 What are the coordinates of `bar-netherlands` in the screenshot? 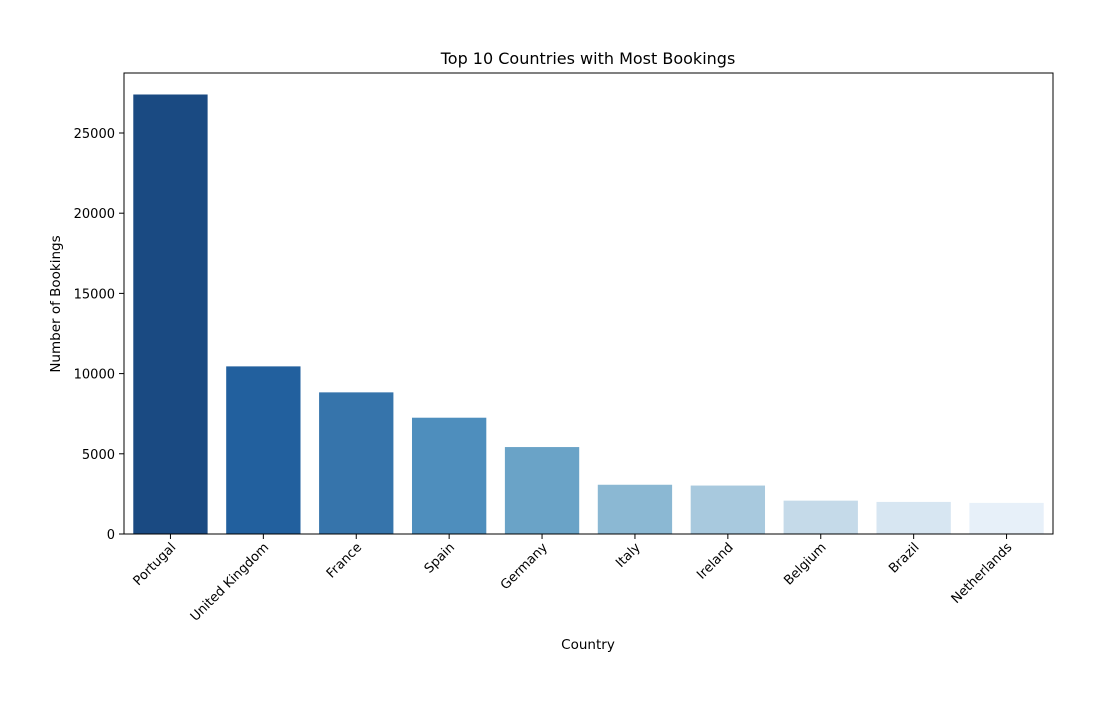 It's located at (1006, 518).